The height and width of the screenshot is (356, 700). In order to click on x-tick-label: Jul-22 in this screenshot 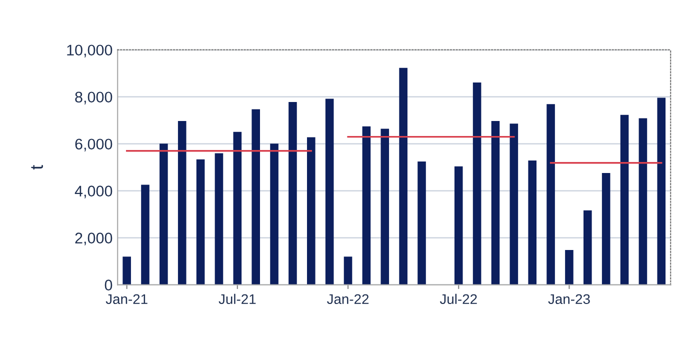, I will do `click(458, 299)`.